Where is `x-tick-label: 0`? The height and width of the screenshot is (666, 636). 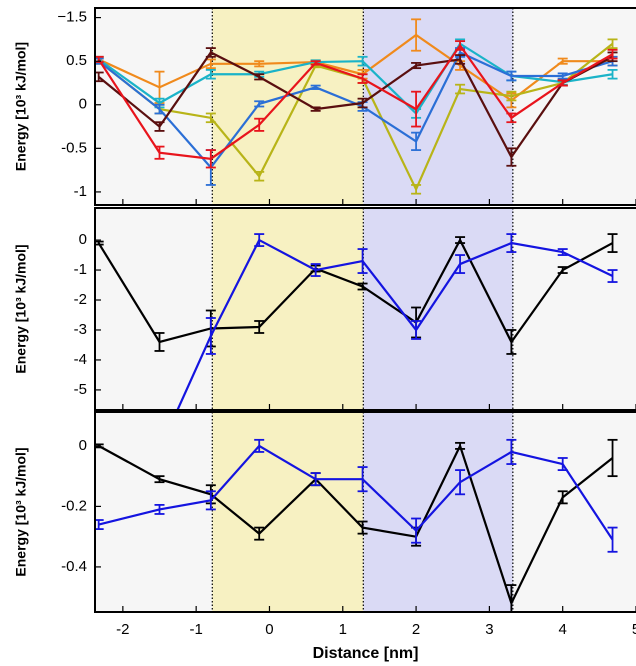
x-tick-label: 0 is located at coordinates (269, 629).